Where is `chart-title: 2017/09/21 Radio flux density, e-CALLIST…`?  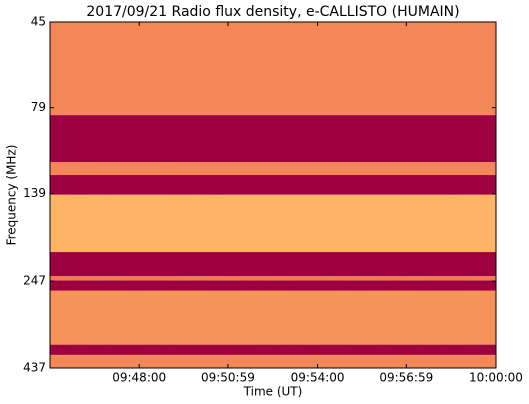 chart-title: 2017/09/21 Radio flux density, e-CALLIST… is located at coordinates (272, 12).